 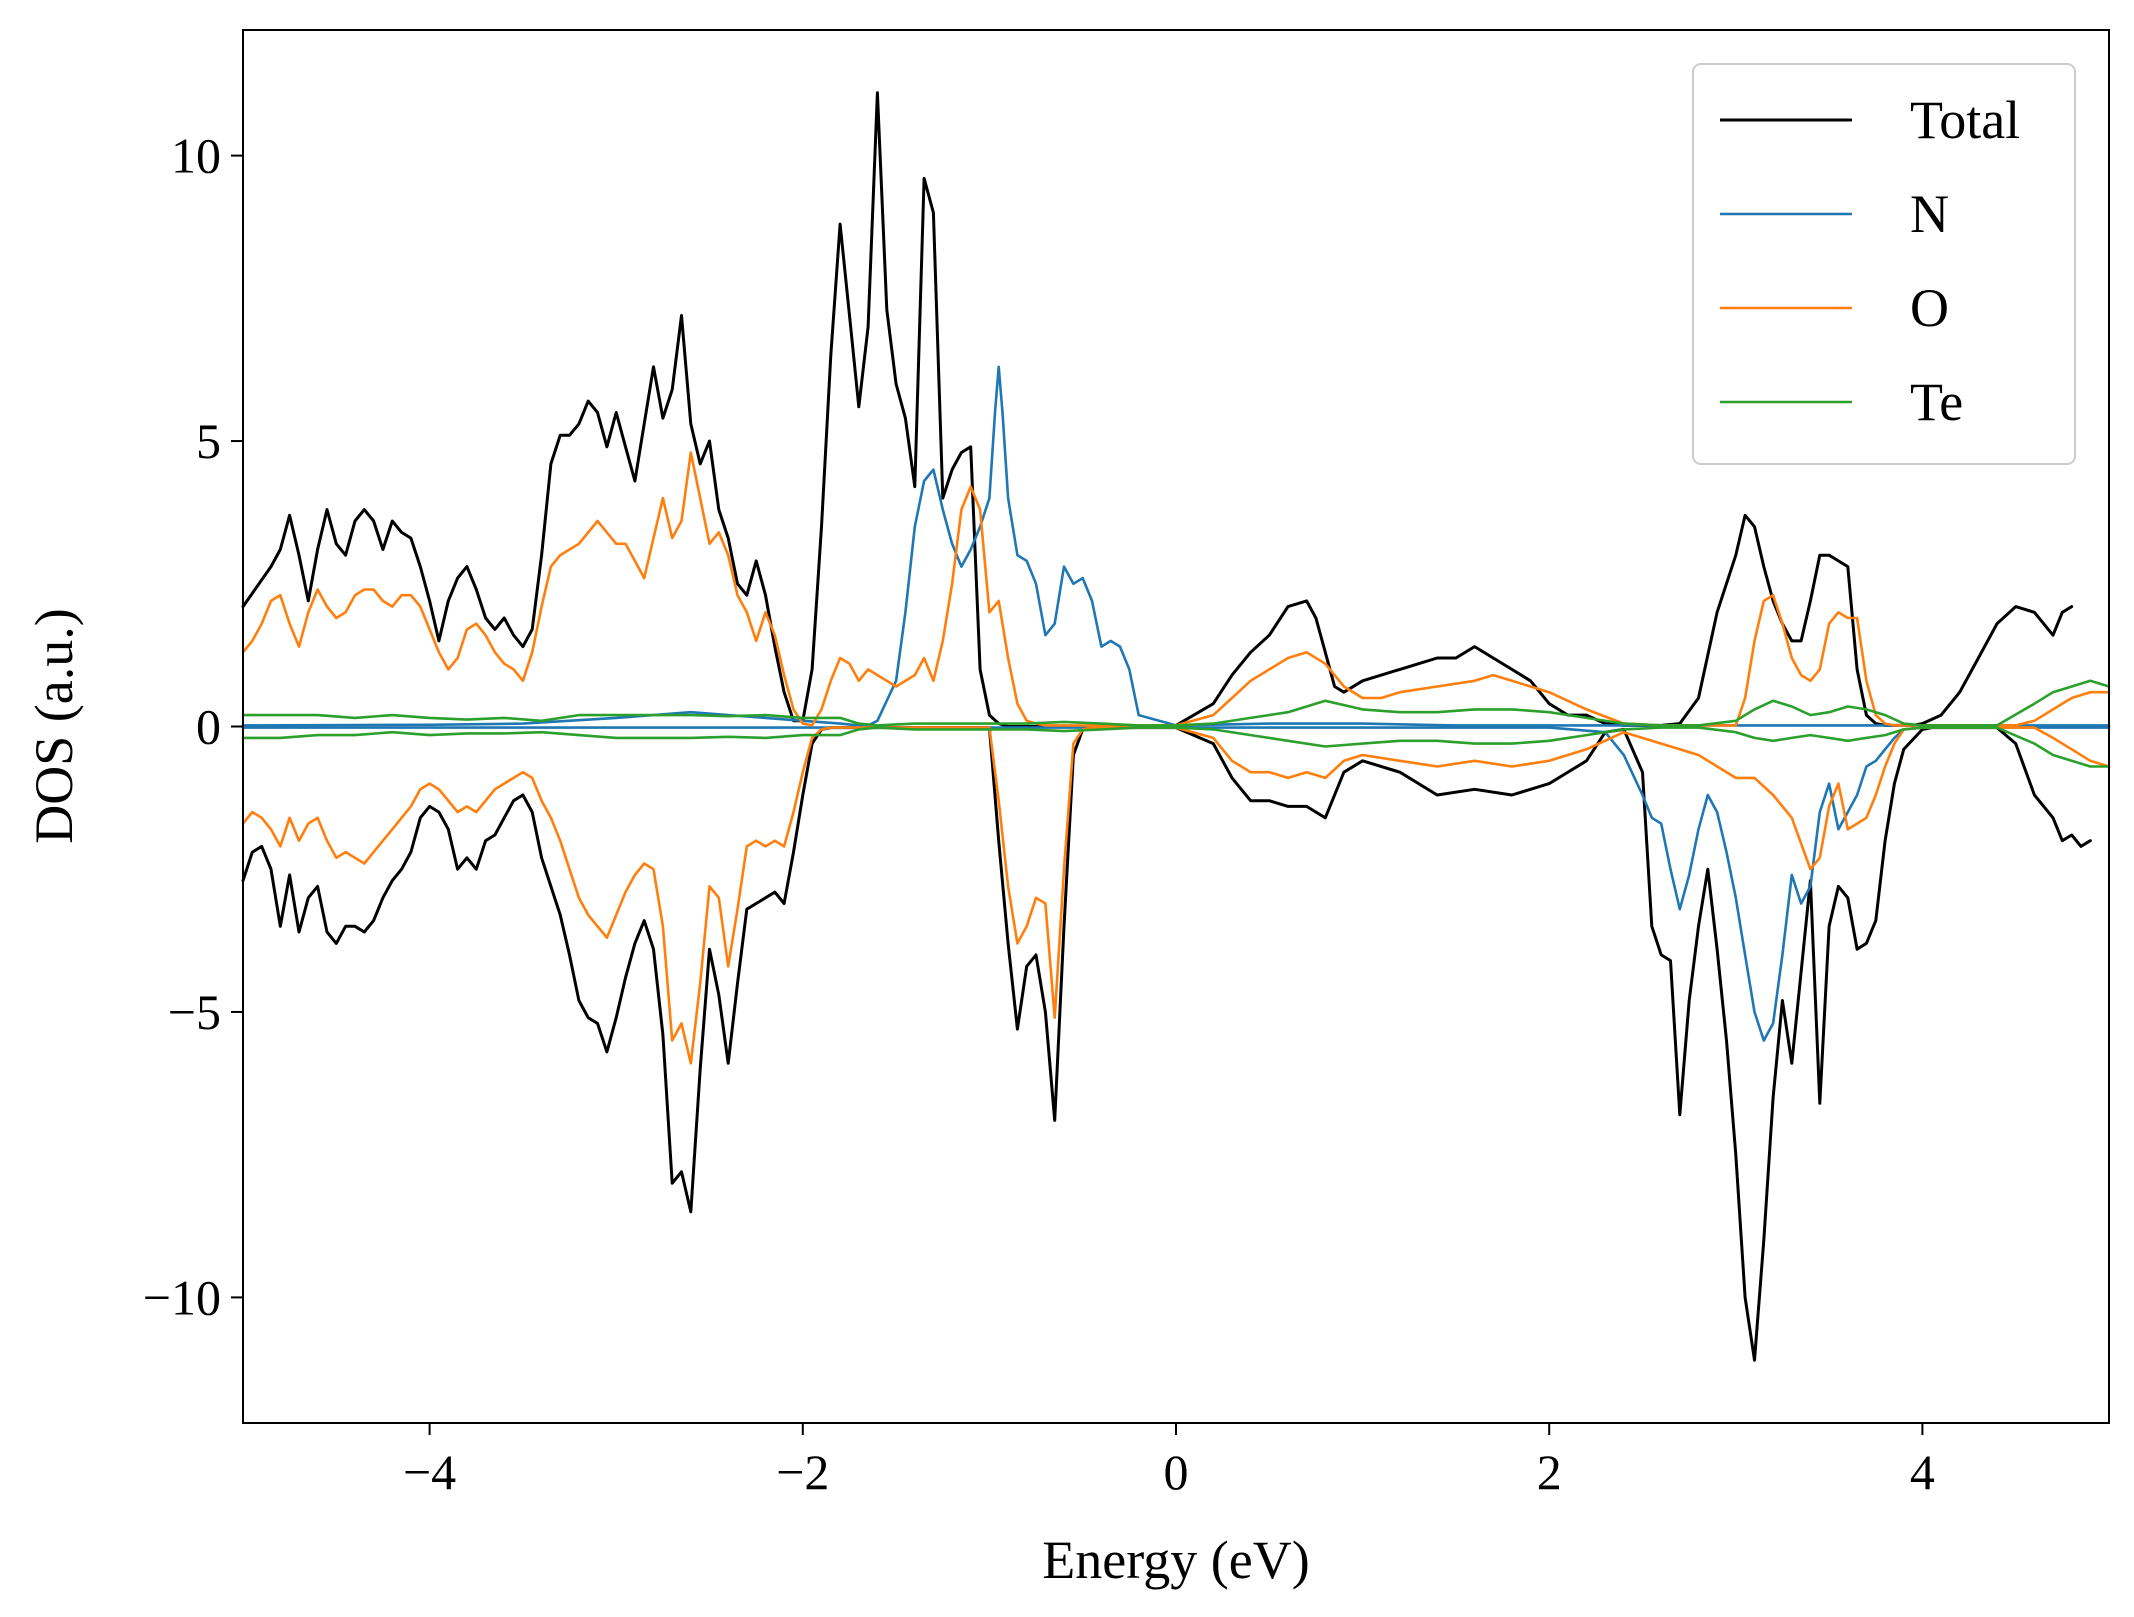 I want to click on x-axis-title: Energy (eV), so click(x=1175, y=1560).